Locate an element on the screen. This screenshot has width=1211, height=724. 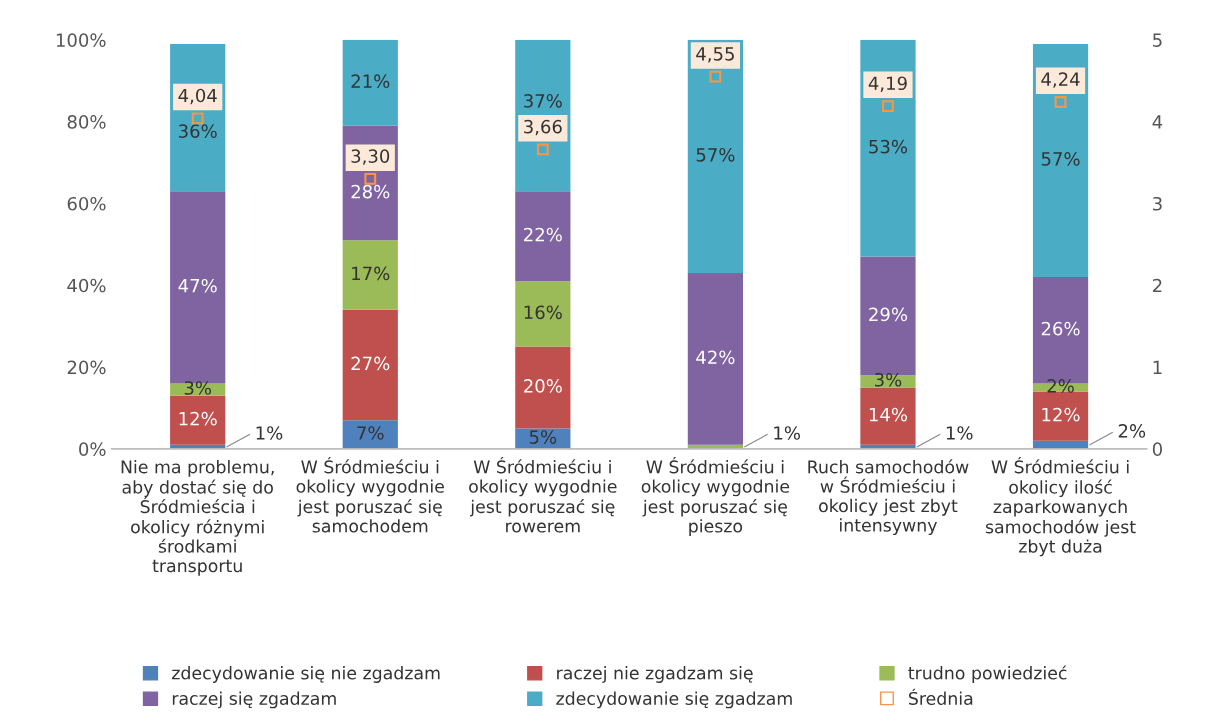
x-tick-label: W Śródmieściu i okolicy ilość zaparkowanych samochodów jest zbyt duża is located at coordinates (1060, 507).